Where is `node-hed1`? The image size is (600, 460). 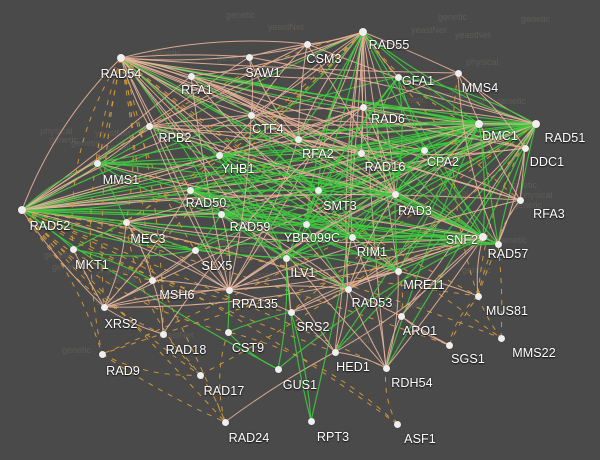 node-hed1 is located at coordinates (335, 352).